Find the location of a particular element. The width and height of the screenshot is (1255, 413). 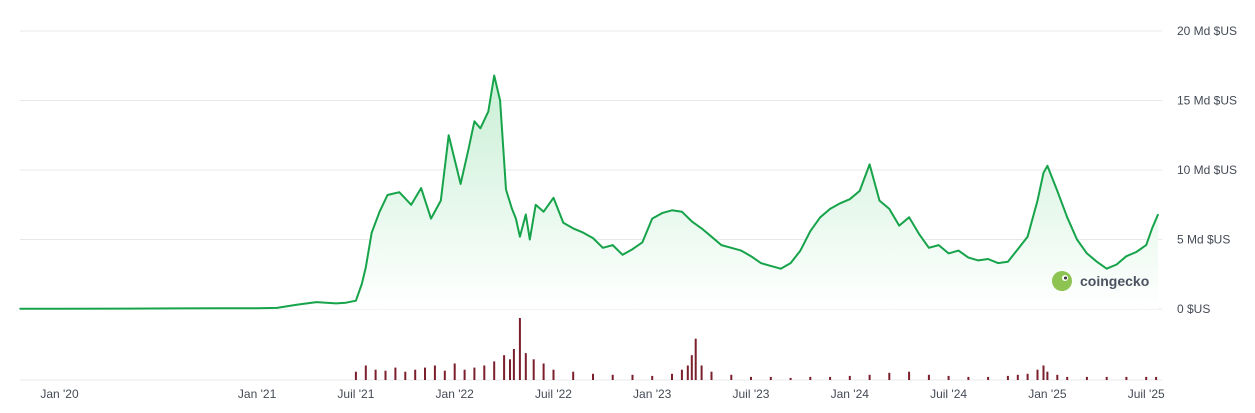

x-tick-label: Jan '21 is located at coordinates (257, 394).